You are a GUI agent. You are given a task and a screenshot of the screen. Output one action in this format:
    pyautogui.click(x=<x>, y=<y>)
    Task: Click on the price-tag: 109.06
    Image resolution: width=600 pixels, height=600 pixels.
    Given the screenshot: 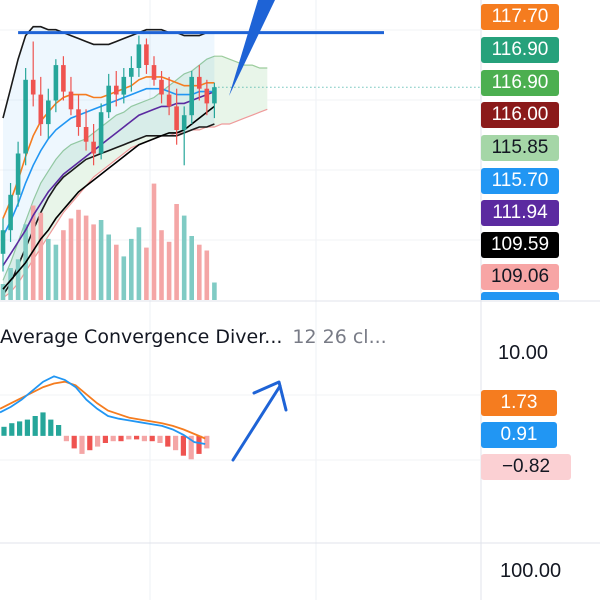 What is the action you would take?
    pyautogui.click(x=520, y=277)
    